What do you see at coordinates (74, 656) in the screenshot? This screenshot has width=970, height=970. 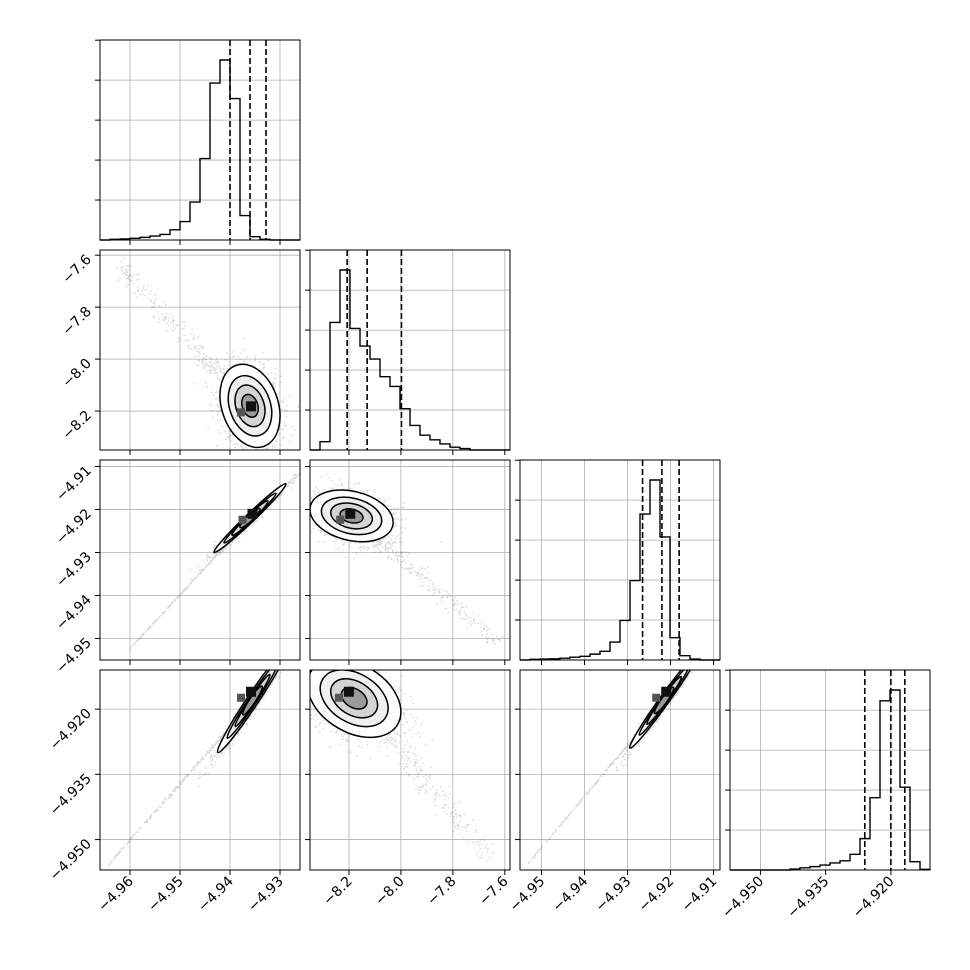 I see `y-tick-label: −4.95` at bounding box center [74, 656].